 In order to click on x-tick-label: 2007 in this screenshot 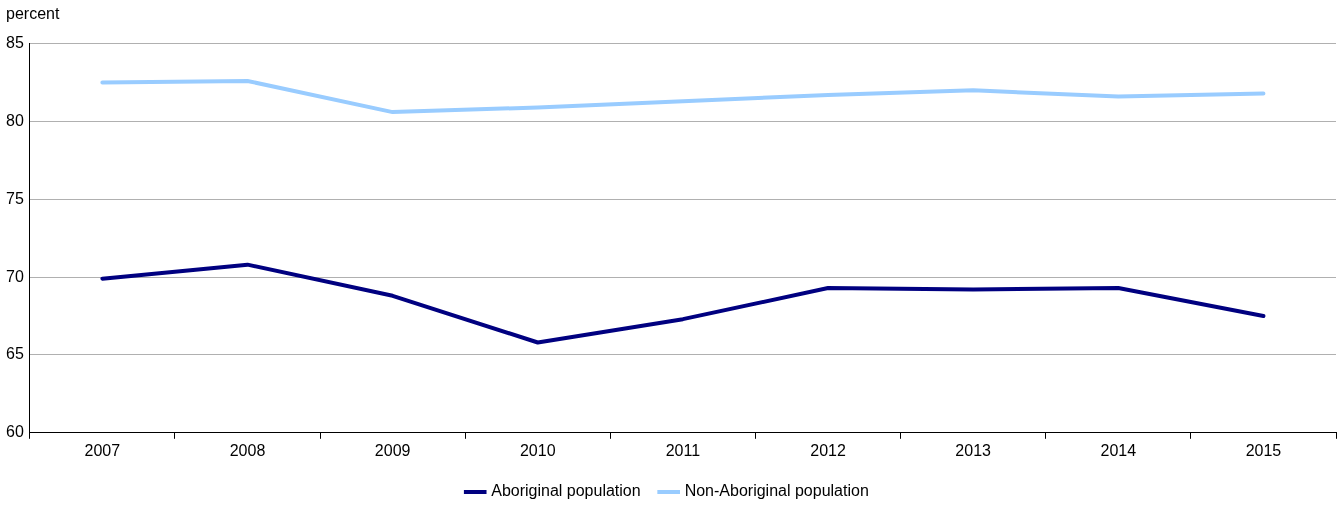, I will do `click(102, 450)`.